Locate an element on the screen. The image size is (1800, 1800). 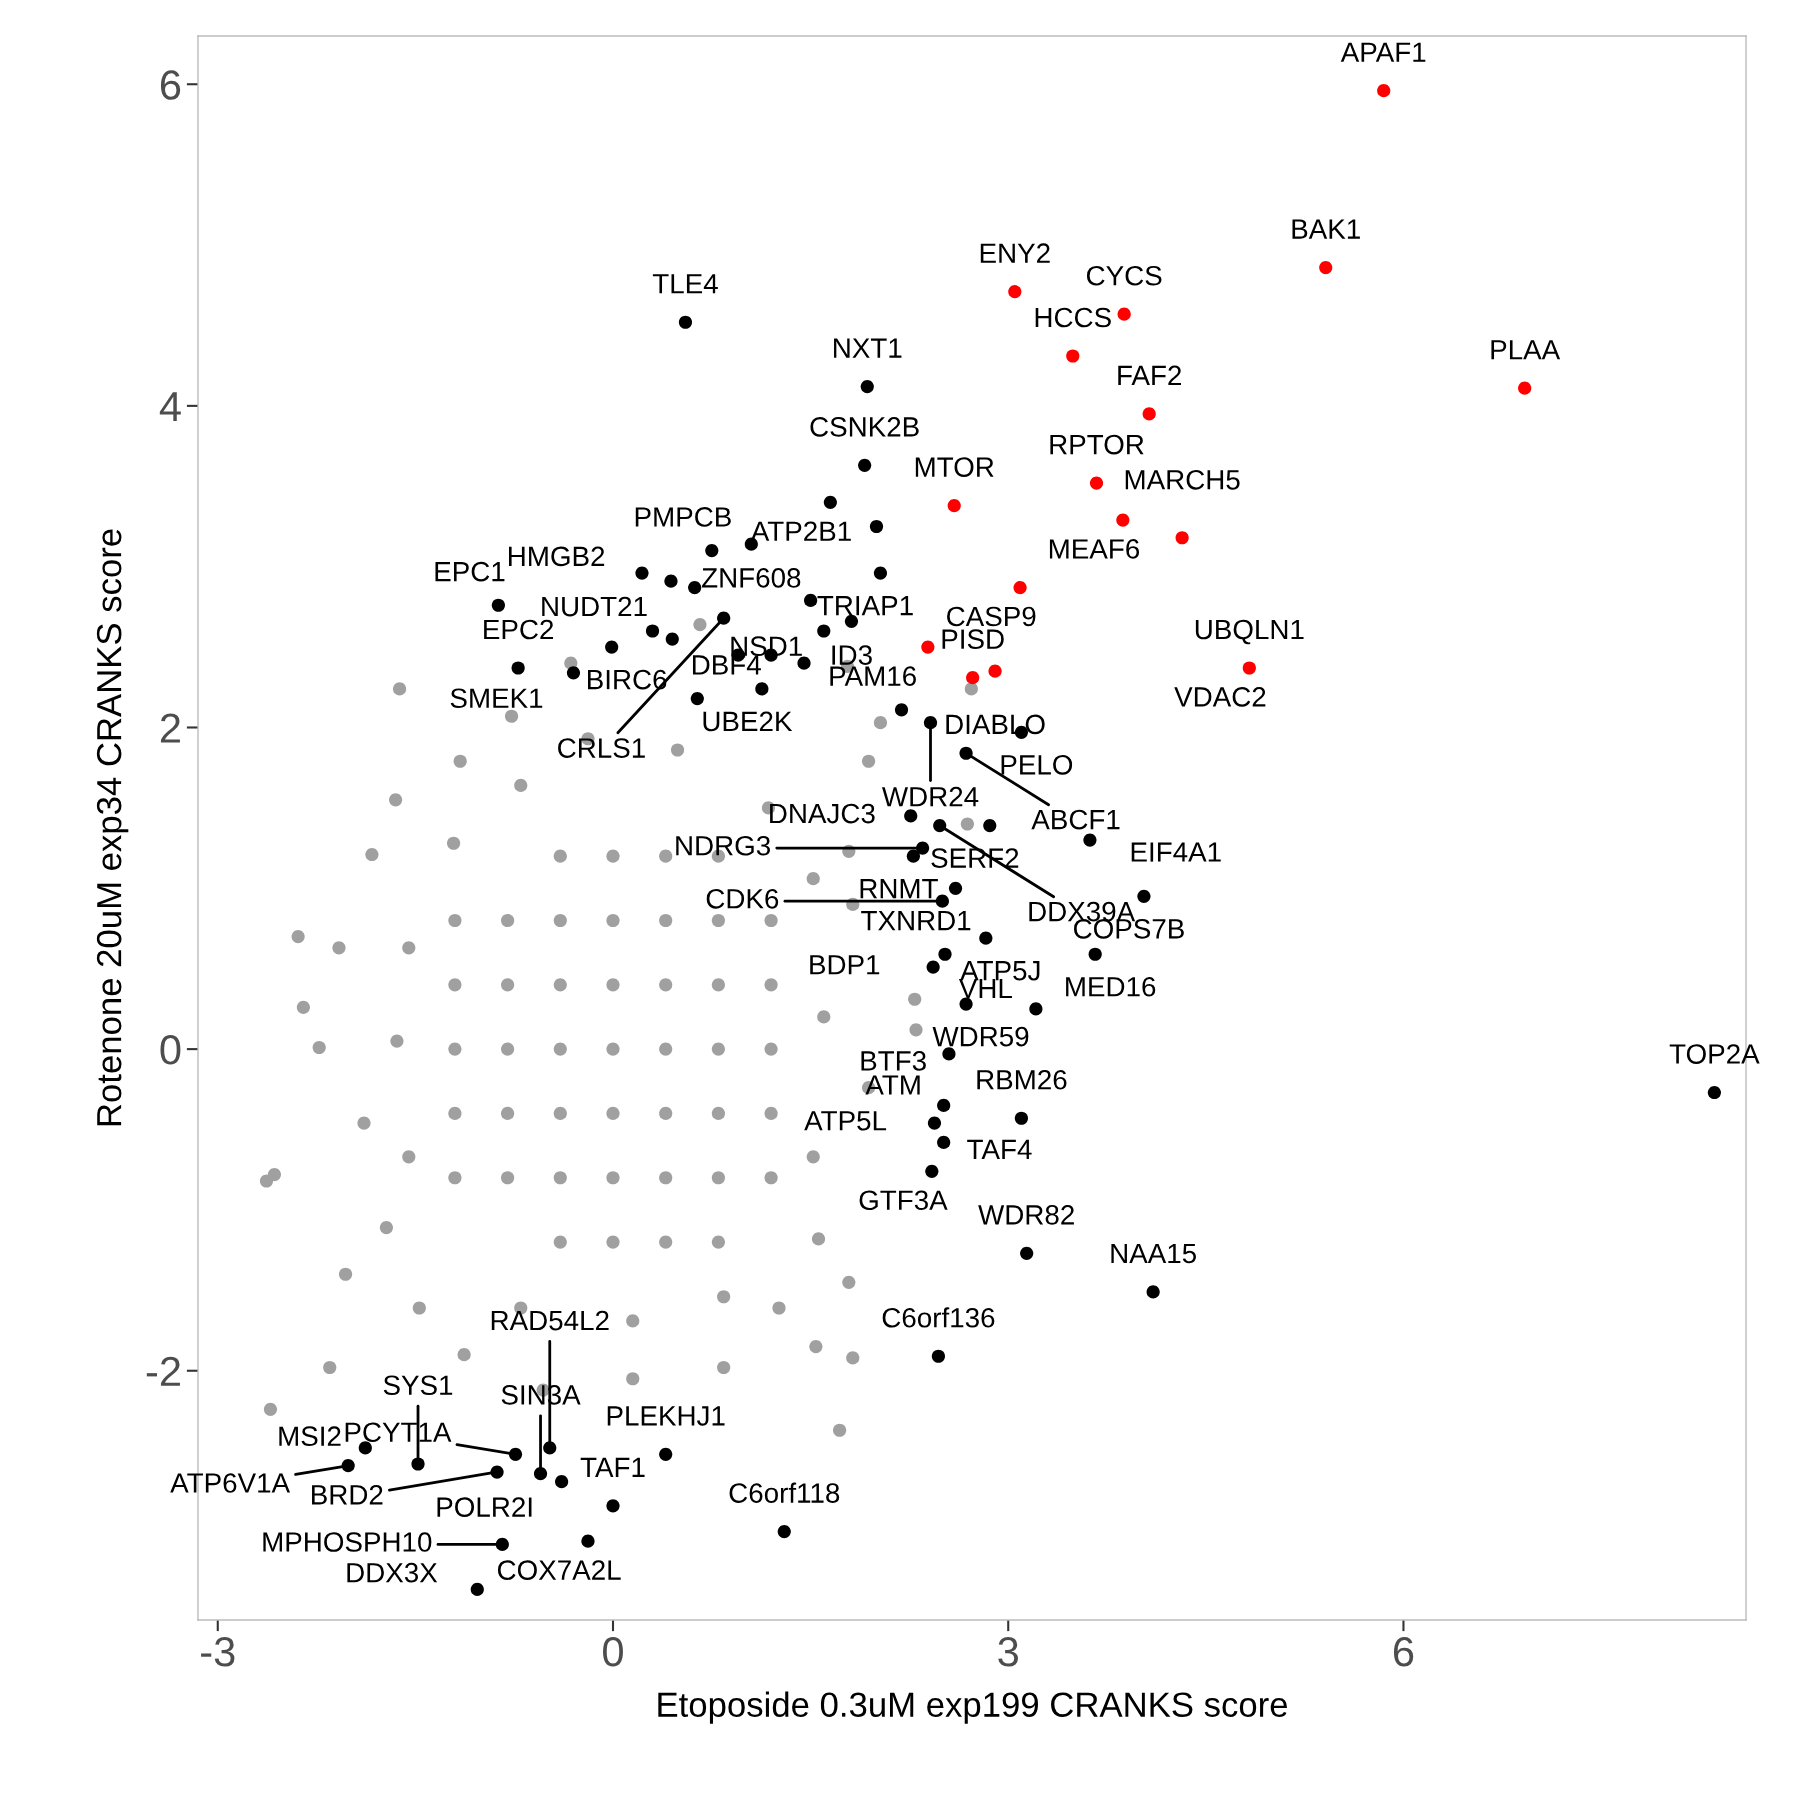
annotation: C6orf118 is located at coordinates (784, 1492).